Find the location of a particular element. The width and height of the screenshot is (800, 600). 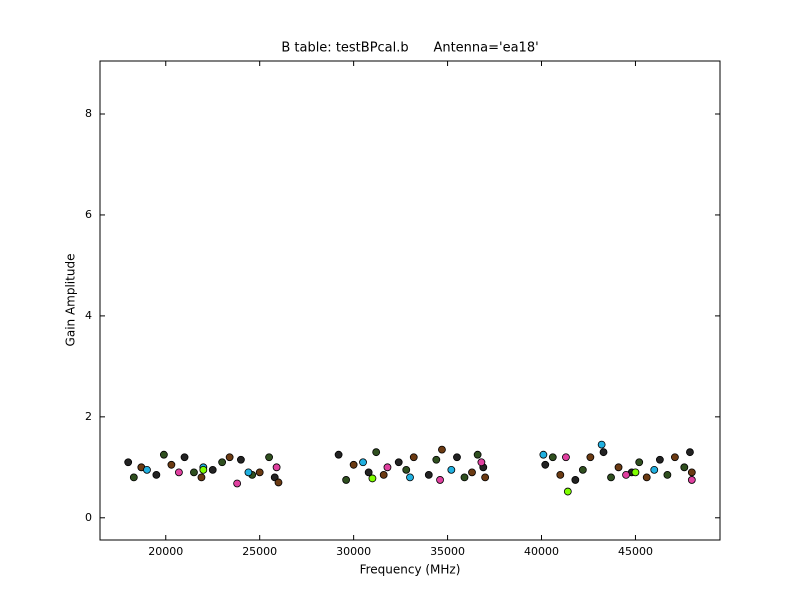

y-axis-label: Gain Amplitude is located at coordinates (71, 300).